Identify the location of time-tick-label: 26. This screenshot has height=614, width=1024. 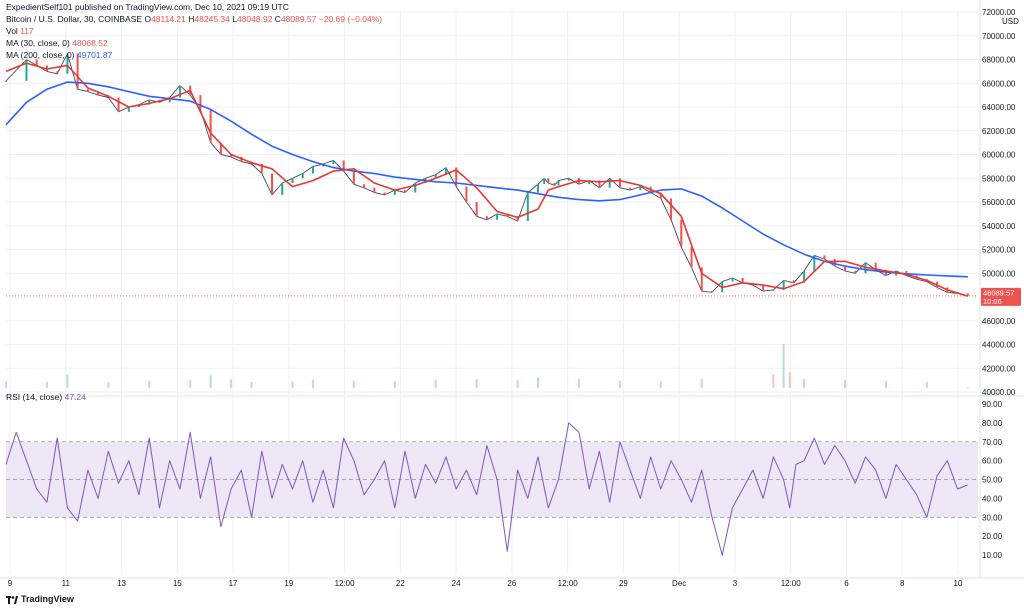
(511, 583).